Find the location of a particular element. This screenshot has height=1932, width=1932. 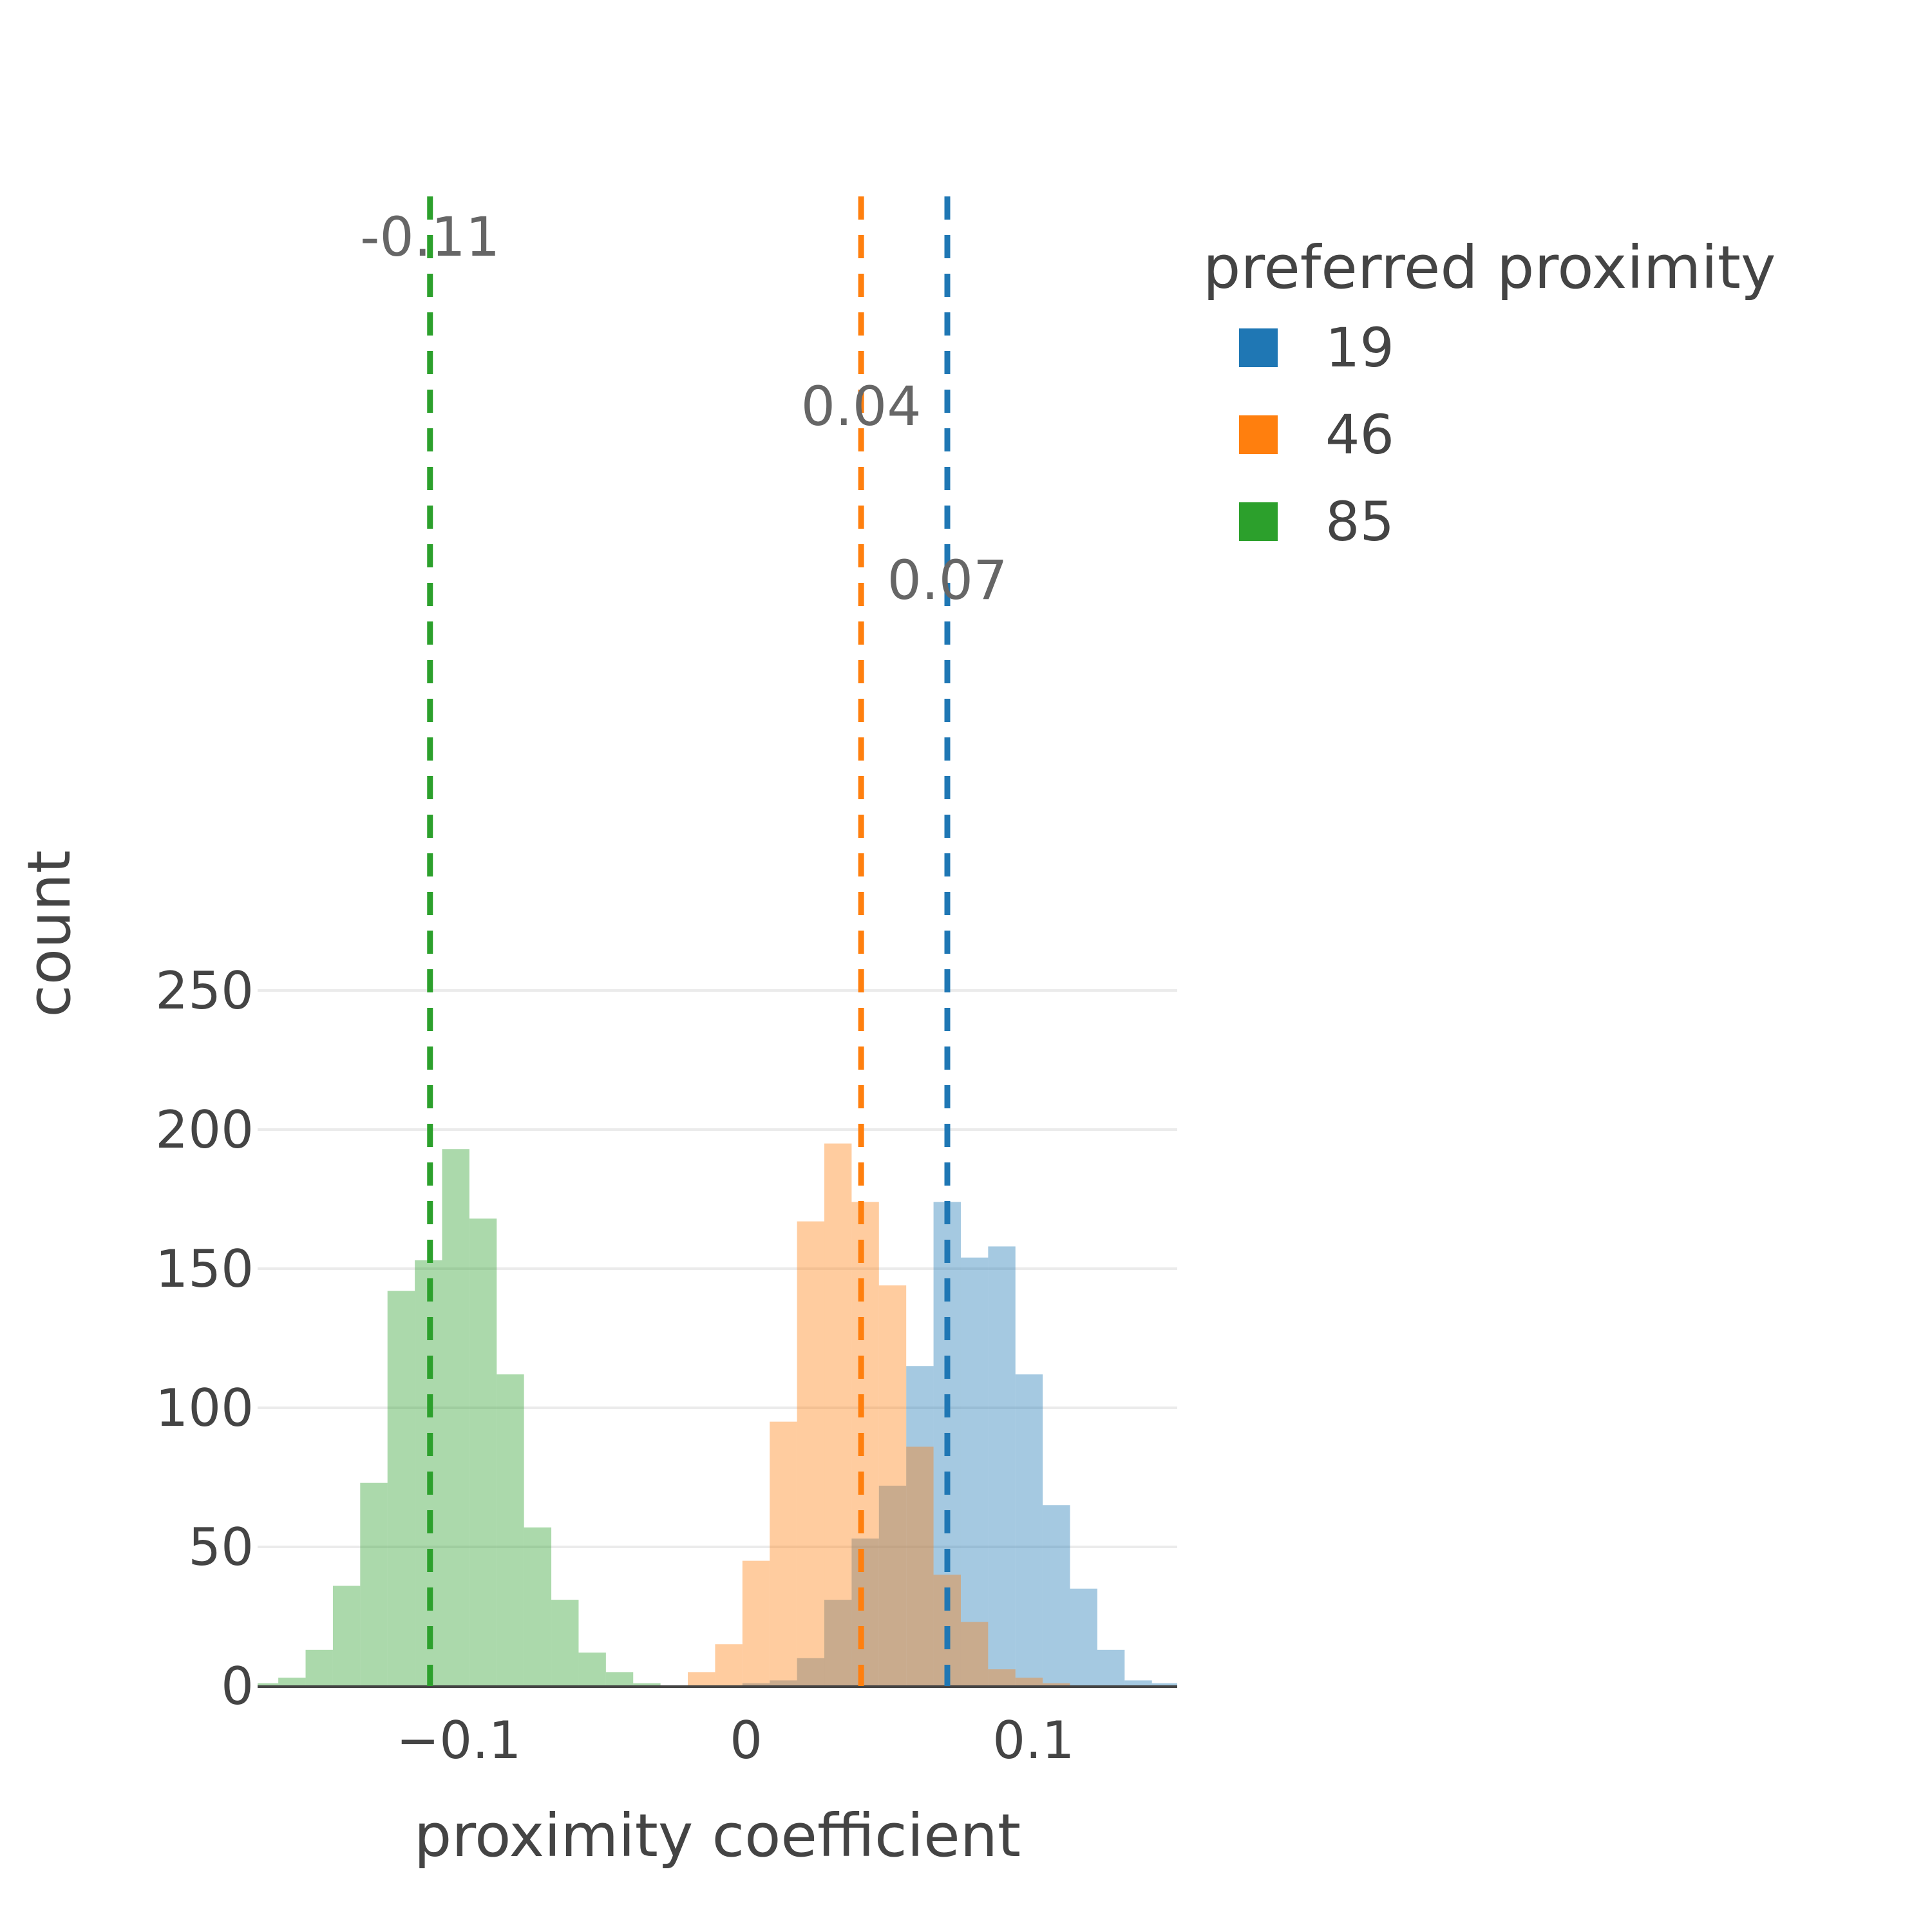

y-tick-label: 50 is located at coordinates (221, 1547).